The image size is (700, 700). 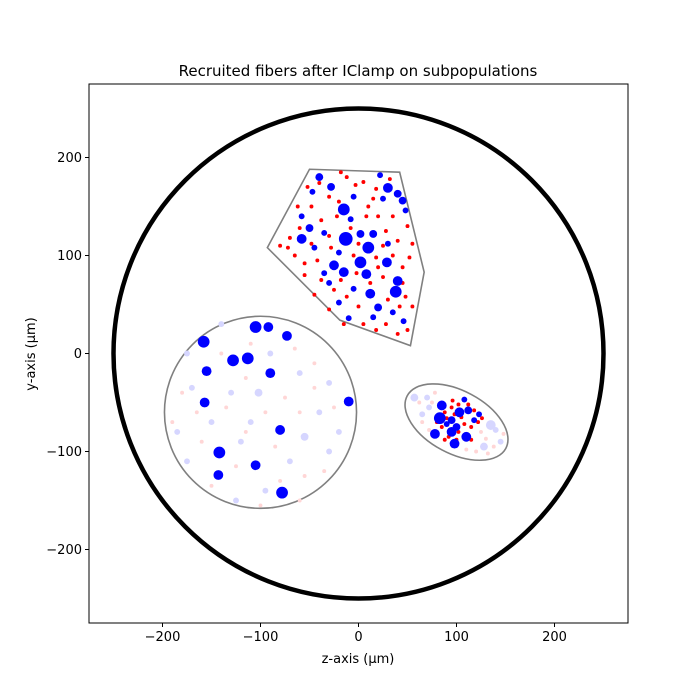 What do you see at coordinates (358, 637) in the screenshot?
I see `x-tick-label: 0` at bounding box center [358, 637].